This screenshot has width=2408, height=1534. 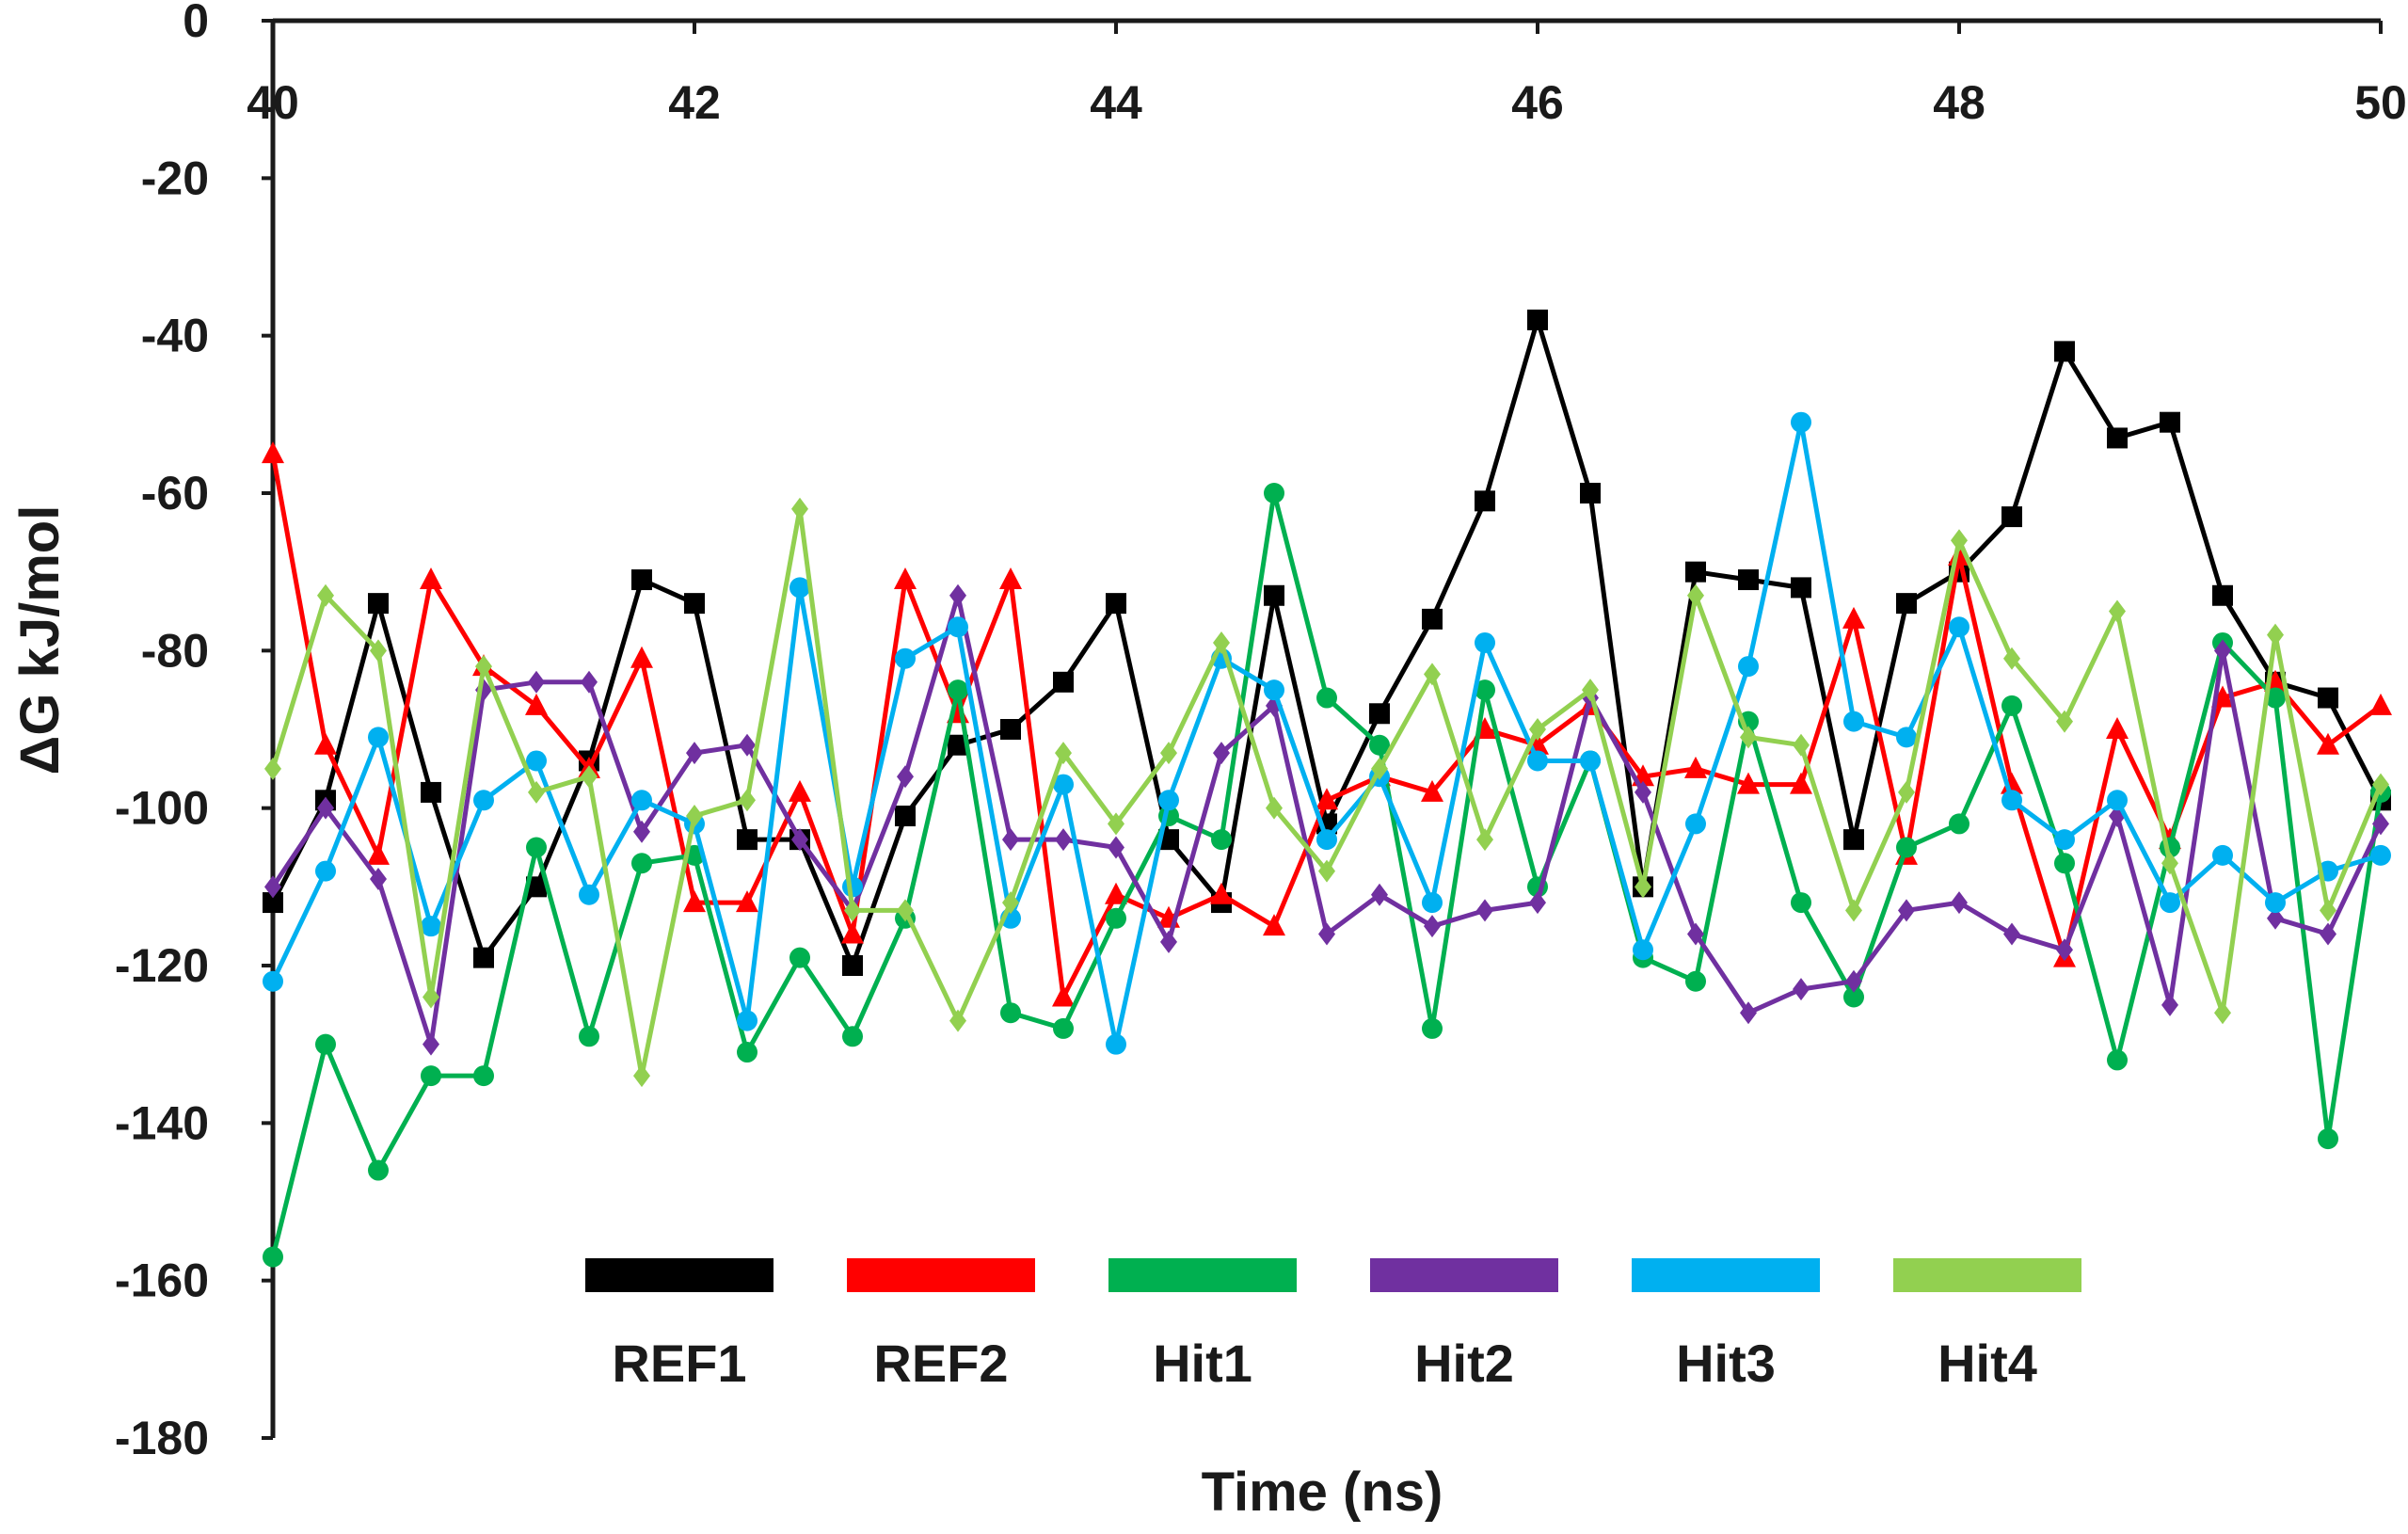 I want to click on legend-item-ref1: REF1, so click(x=679, y=1325).